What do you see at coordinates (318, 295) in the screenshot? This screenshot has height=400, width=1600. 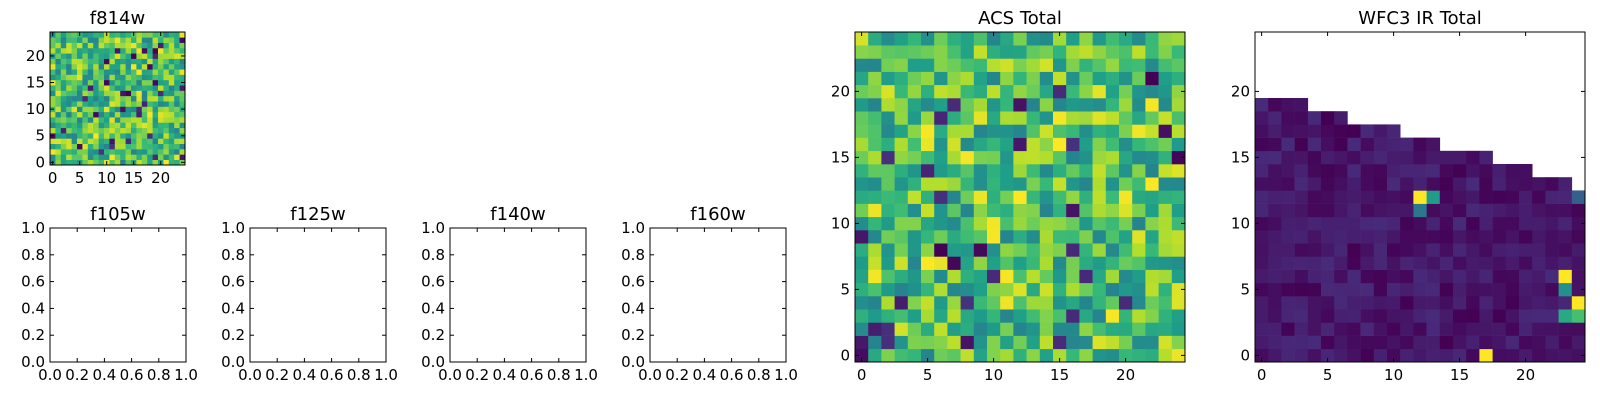 I see `axes-frame` at bounding box center [318, 295].